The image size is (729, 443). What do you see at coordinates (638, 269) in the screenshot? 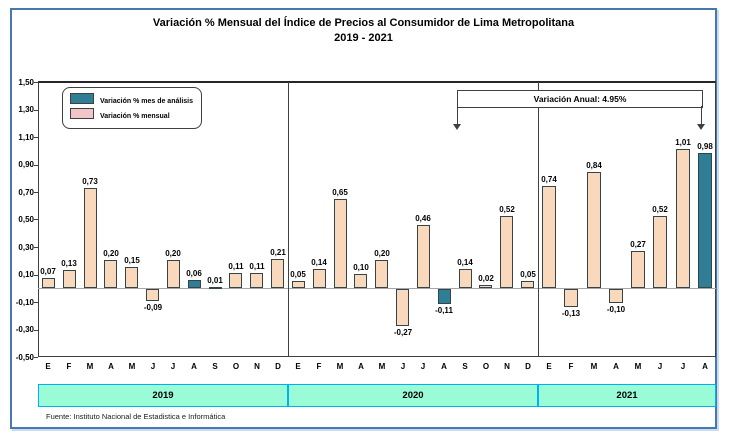
I see `bar-2021-M4` at bounding box center [638, 269].